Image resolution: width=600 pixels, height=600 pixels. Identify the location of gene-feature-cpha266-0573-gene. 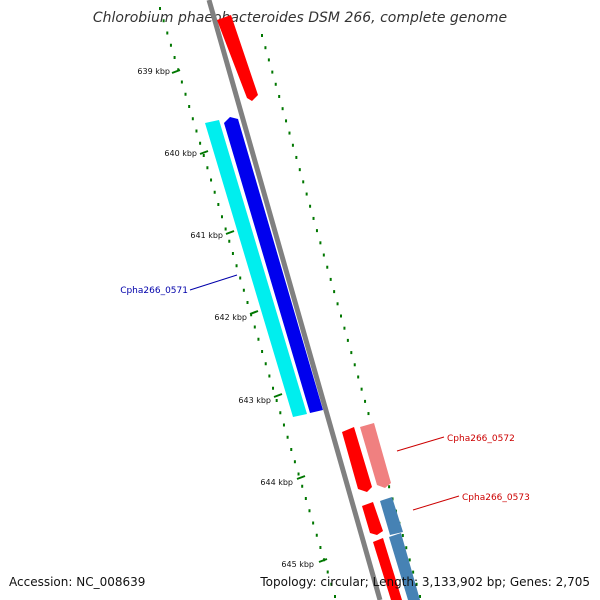
(391, 516).